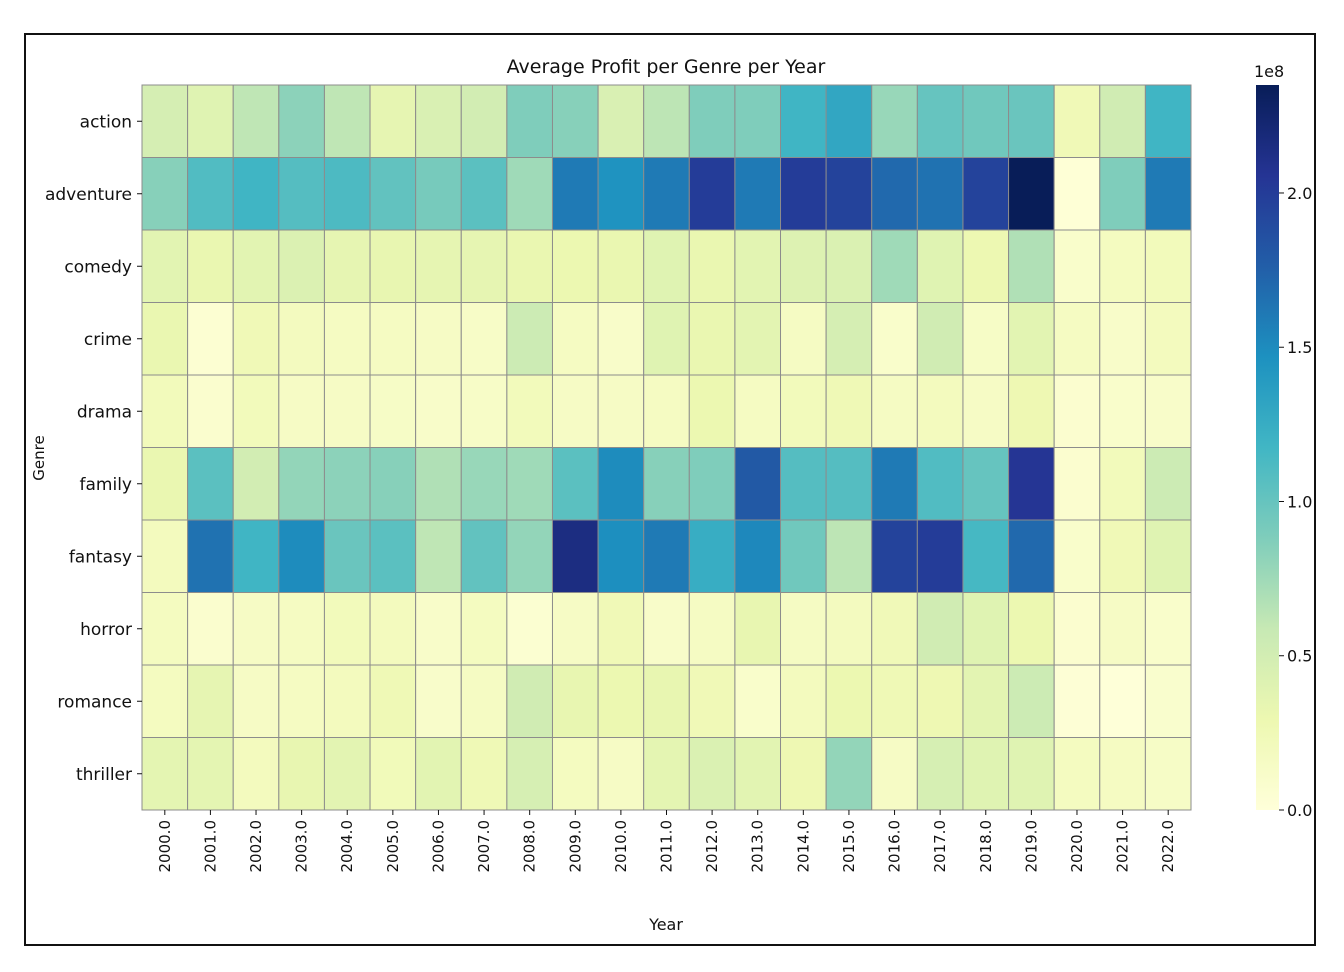 The width and height of the screenshot is (1344, 972). Describe the element at coordinates (94, 702) in the screenshot. I see `y-tick-label: romance` at that location.